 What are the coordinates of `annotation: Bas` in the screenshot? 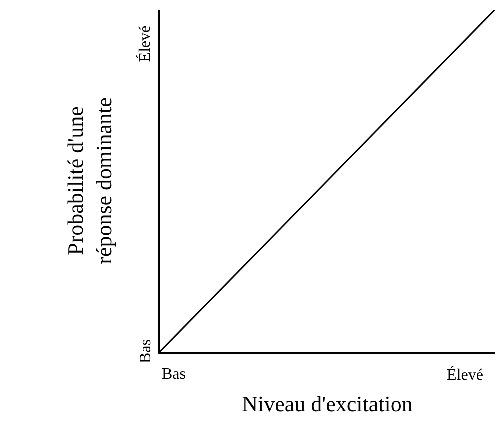 It's located at (146, 352).